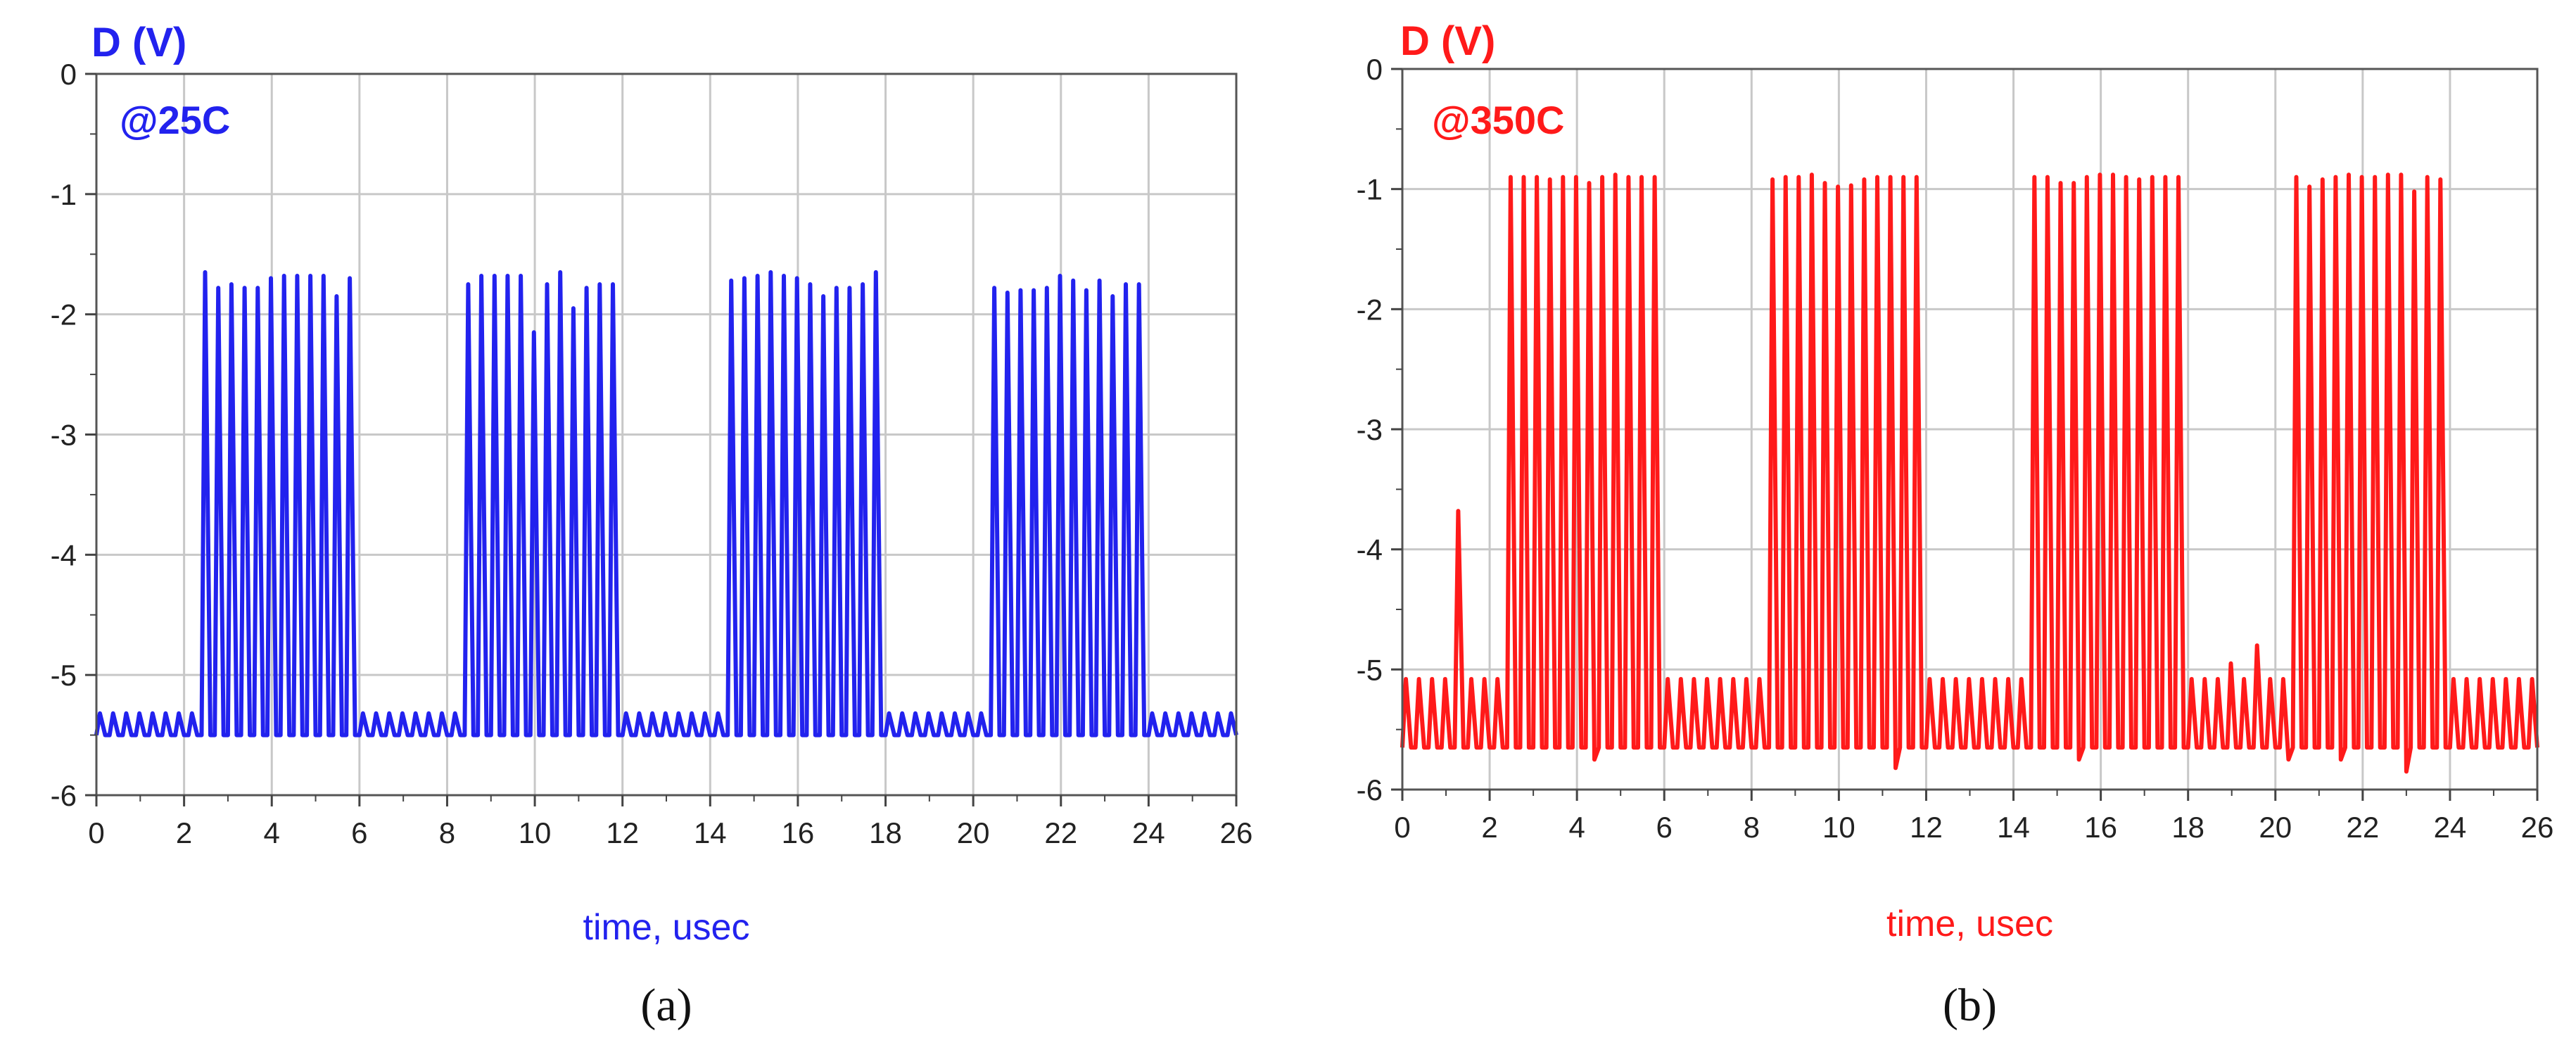  What do you see at coordinates (666, 1005) in the screenshot?
I see `panel-caption-a: (a)` at bounding box center [666, 1005].